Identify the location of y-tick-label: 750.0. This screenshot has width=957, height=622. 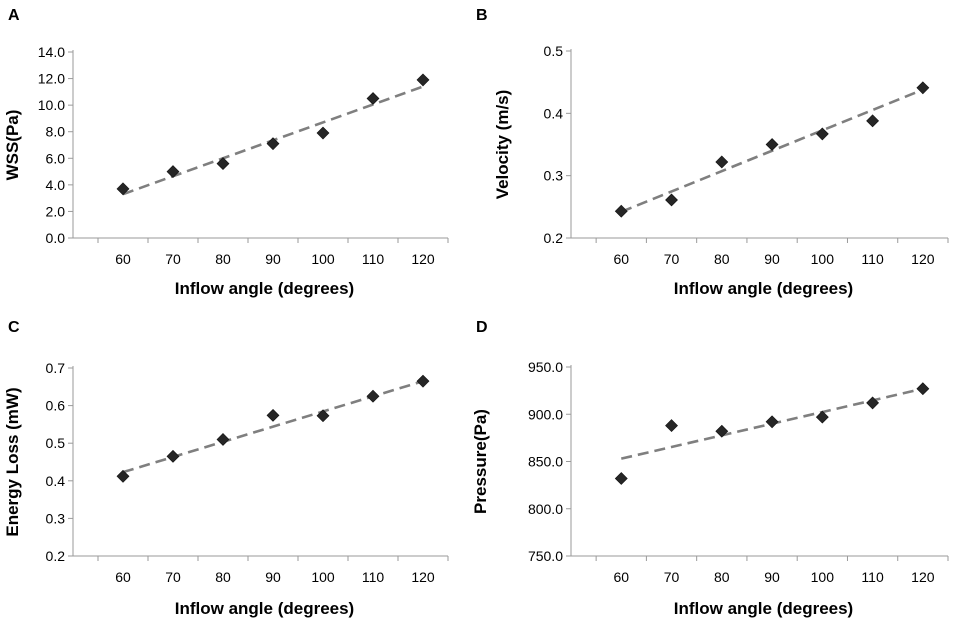
(545, 556).